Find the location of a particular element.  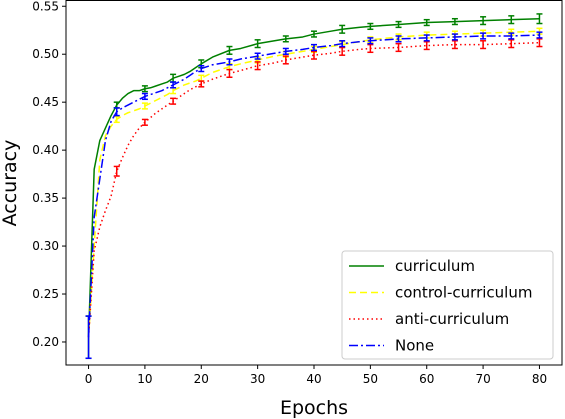

legend-item: anti-curriculum is located at coordinates (429, 319).